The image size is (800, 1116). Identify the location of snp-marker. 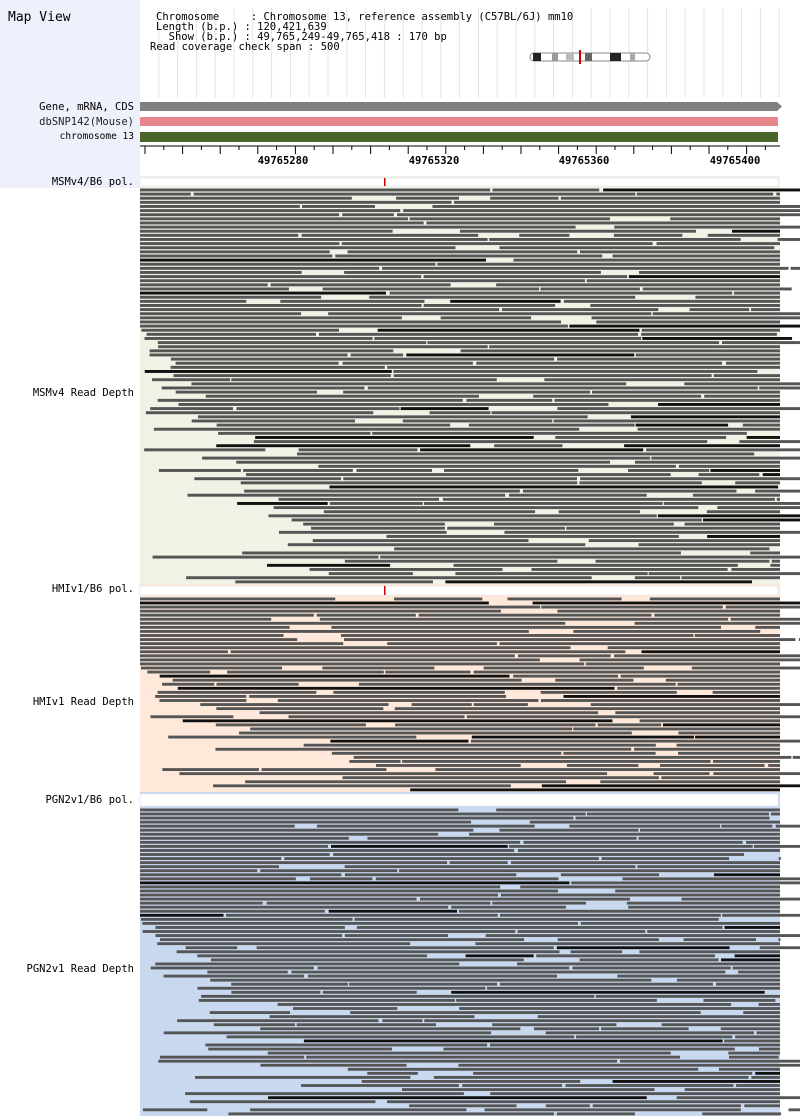
(385, 182).